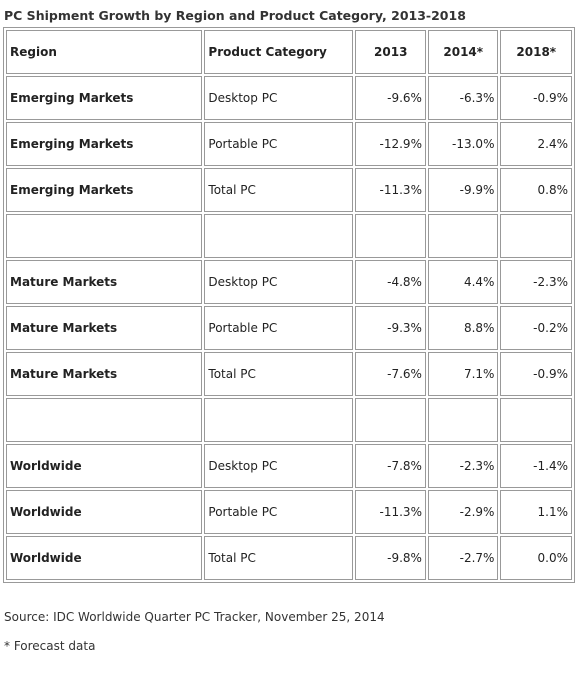  What do you see at coordinates (536, 328) in the screenshot?
I see `table-cell: -0.2%` at bounding box center [536, 328].